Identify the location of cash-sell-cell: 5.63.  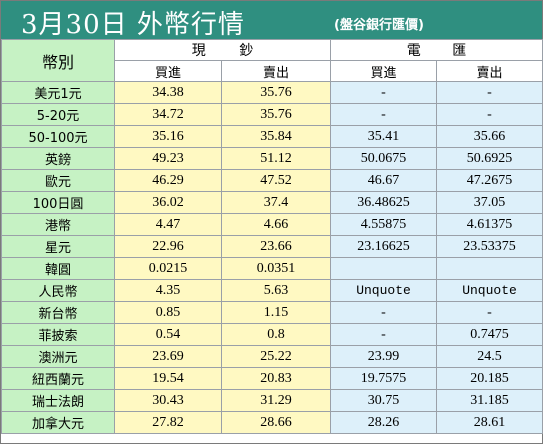
(276, 290).